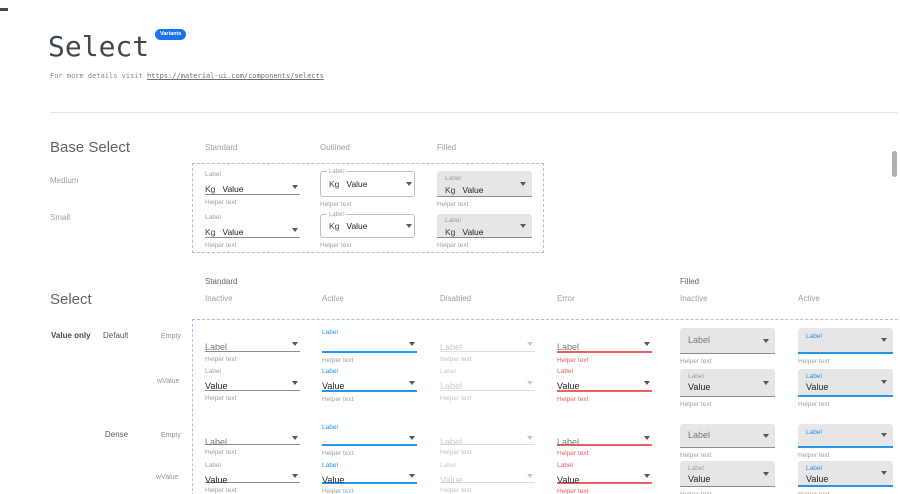 This screenshot has height=494, width=900. What do you see at coordinates (447, 147) in the screenshot?
I see `column-header-filled: Filled` at bounding box center [447, 147].